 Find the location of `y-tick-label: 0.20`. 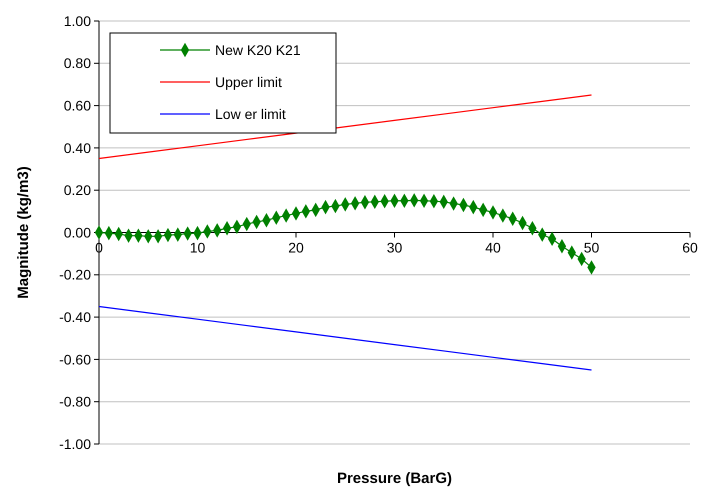

y-tick-label: 0.20 is located at coordinates (78, 190).